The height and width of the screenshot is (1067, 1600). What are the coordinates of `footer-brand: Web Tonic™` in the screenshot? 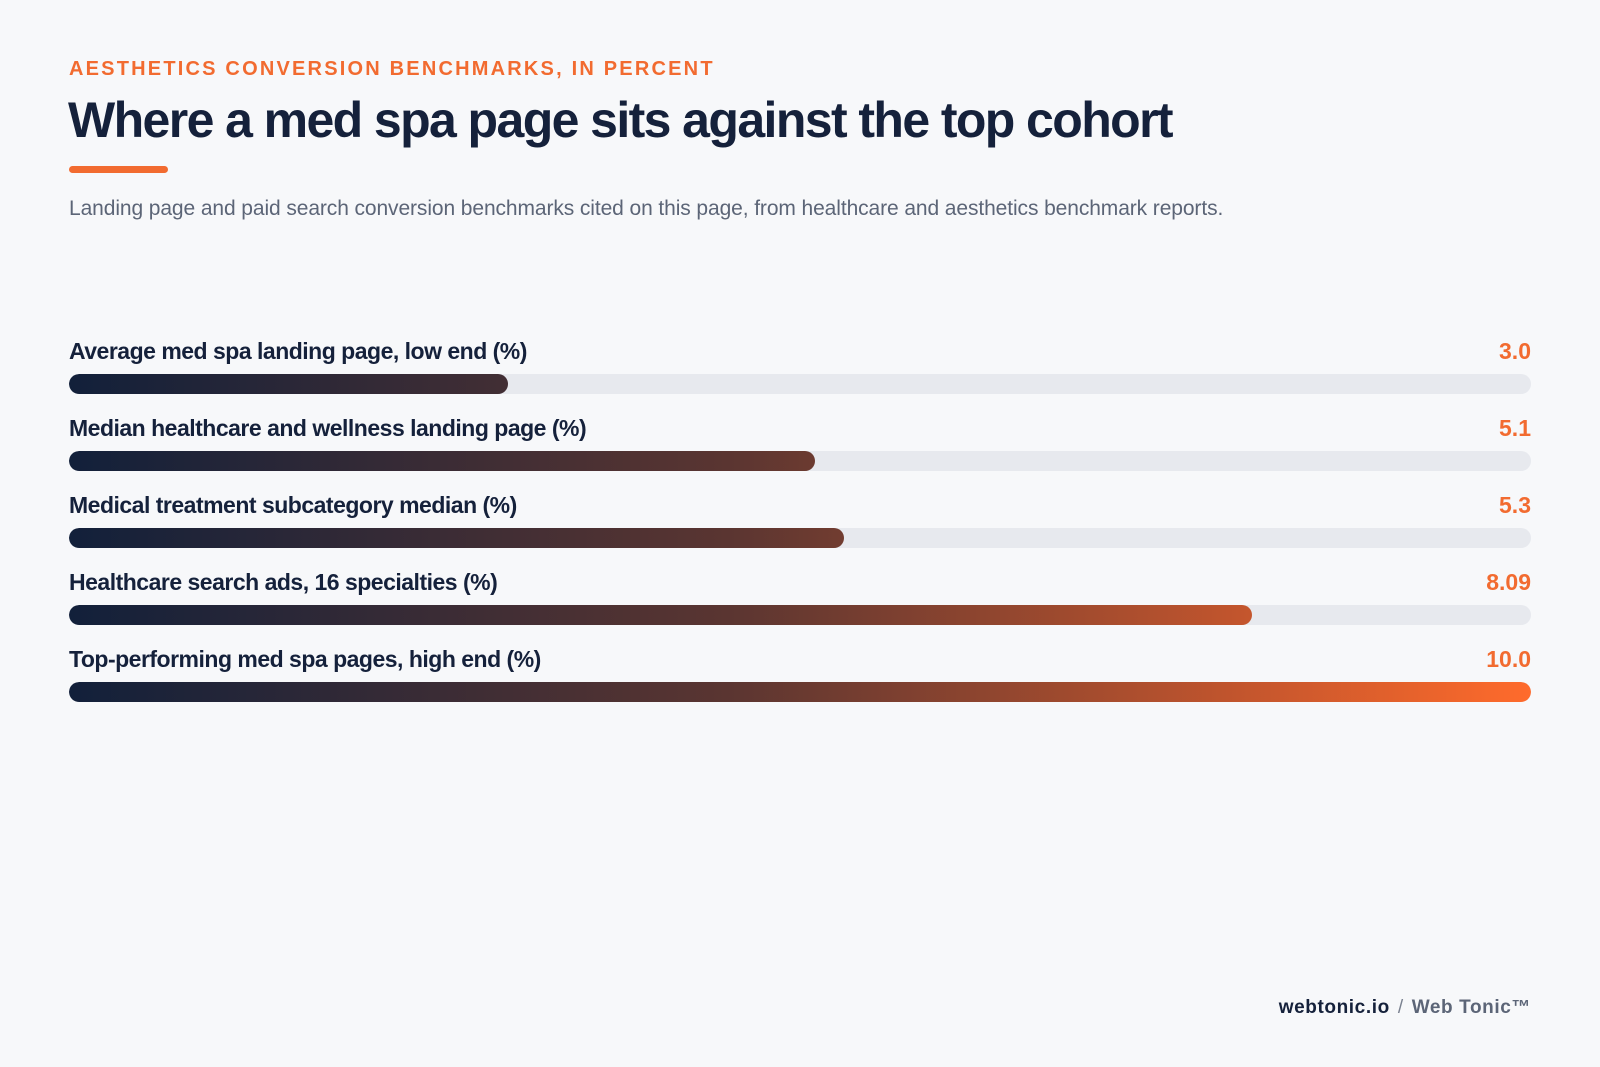 It's located at (1471, 1007).